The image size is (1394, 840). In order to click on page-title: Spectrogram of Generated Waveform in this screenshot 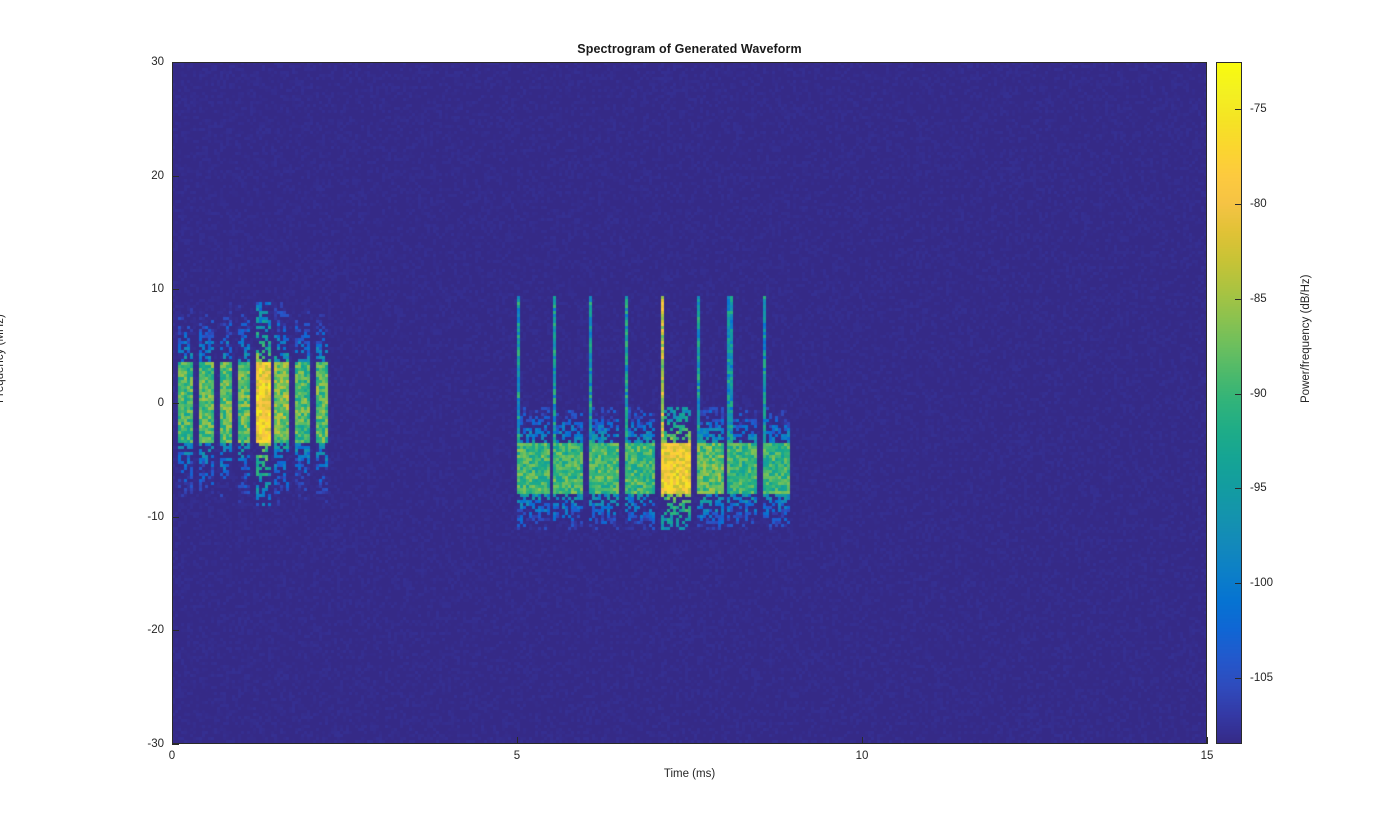, I will do `click(689, 49)`.